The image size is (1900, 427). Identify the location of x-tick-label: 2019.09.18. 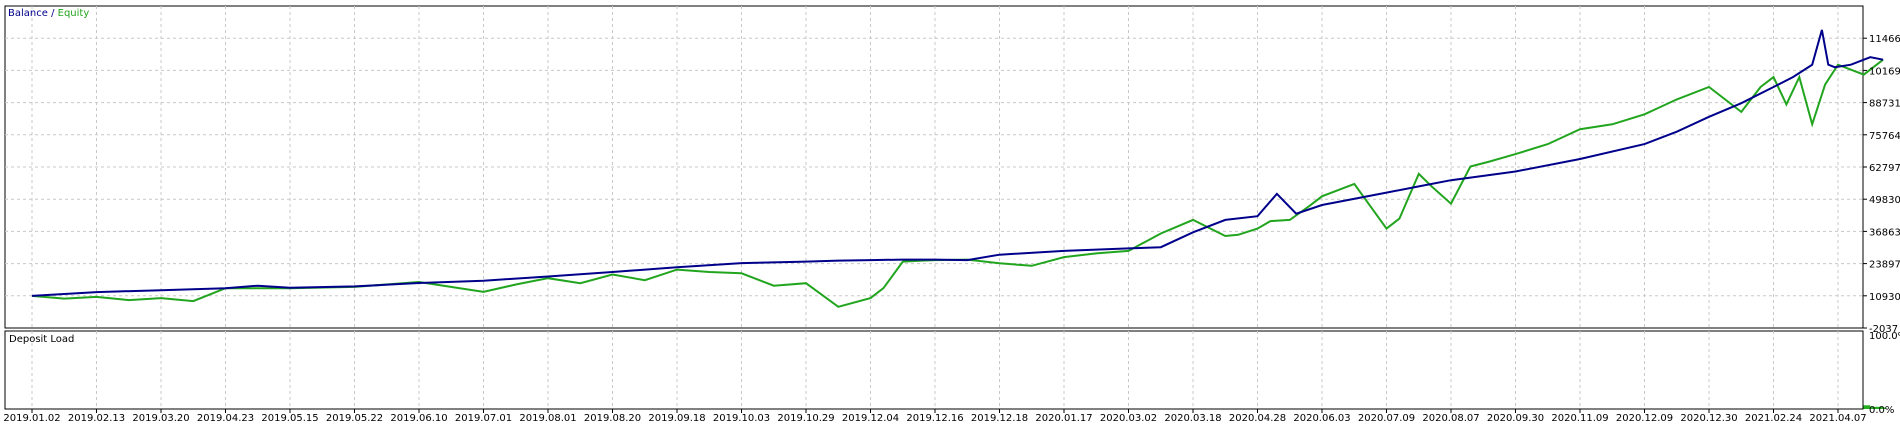
(676, 418).